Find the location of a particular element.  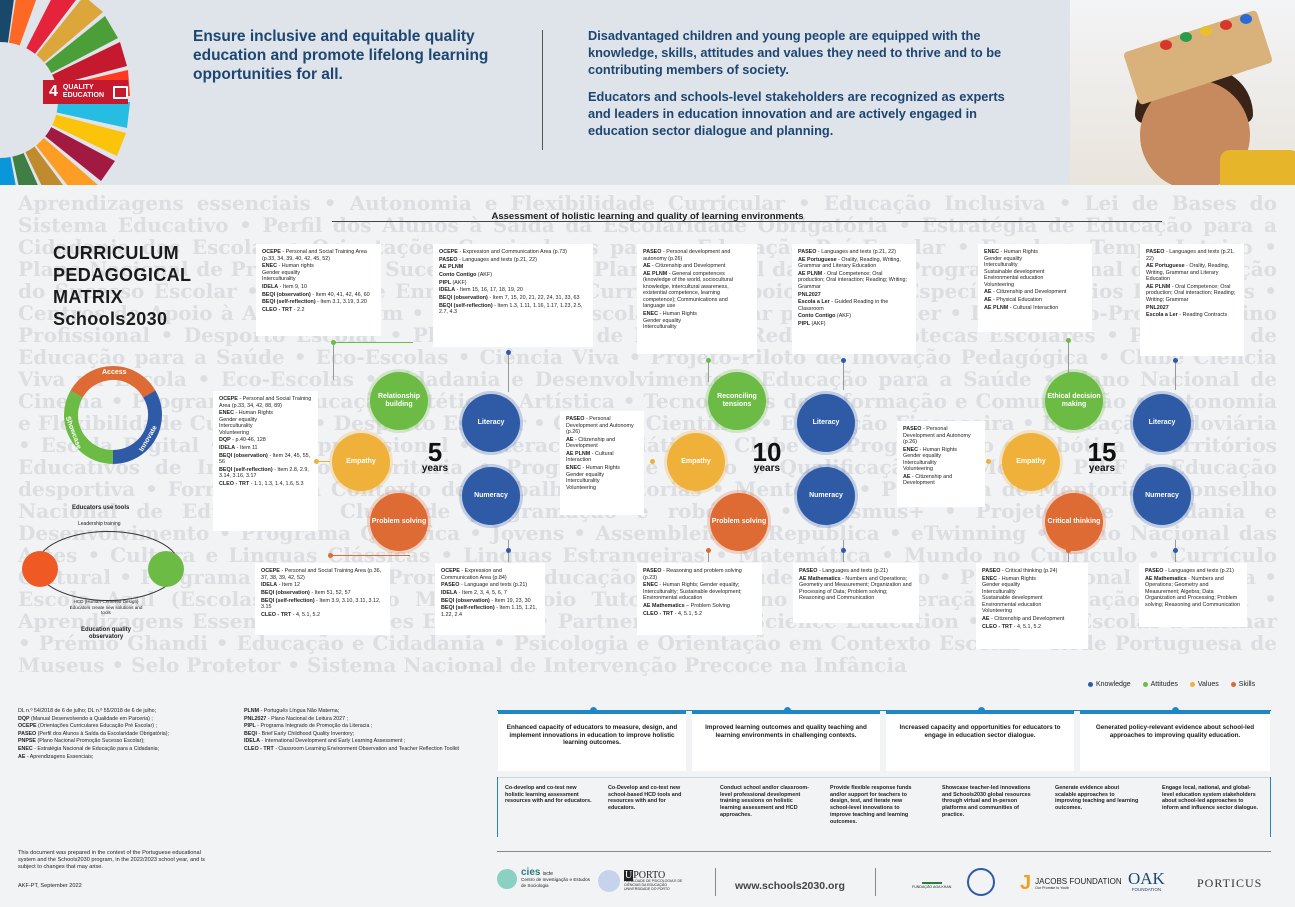

card-entry: IDELA - Item 2, 3, 4, 5, 6, 7 is located at coordinates (474, 592).